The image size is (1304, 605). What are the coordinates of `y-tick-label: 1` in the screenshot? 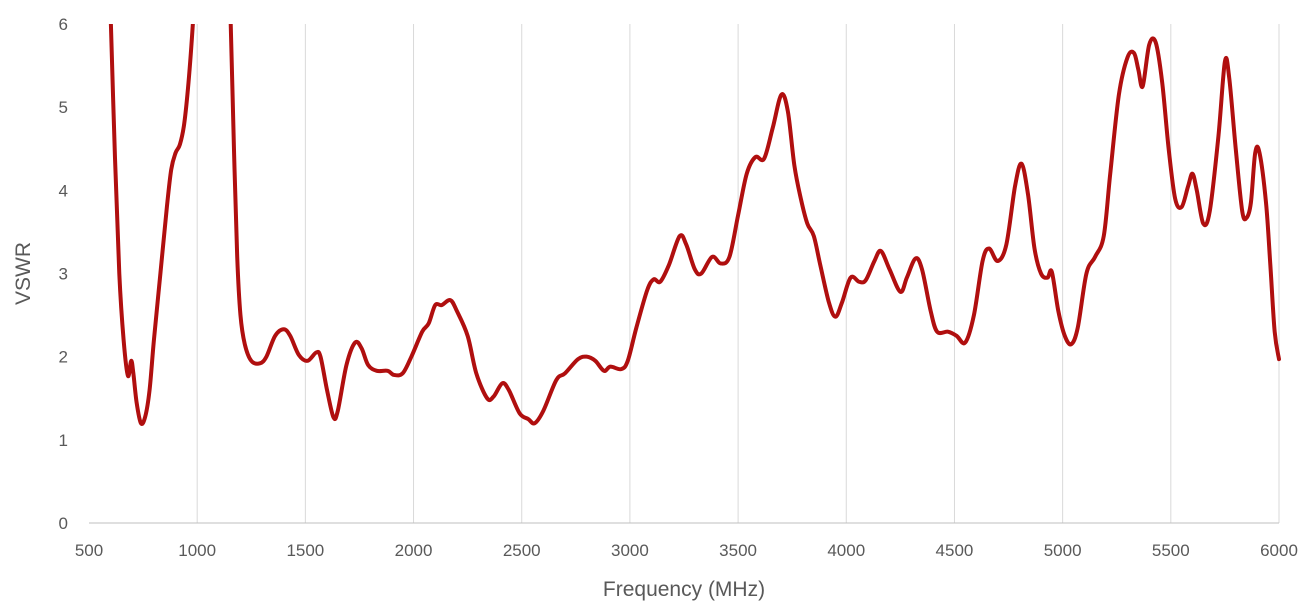 It's located at (63, 440).